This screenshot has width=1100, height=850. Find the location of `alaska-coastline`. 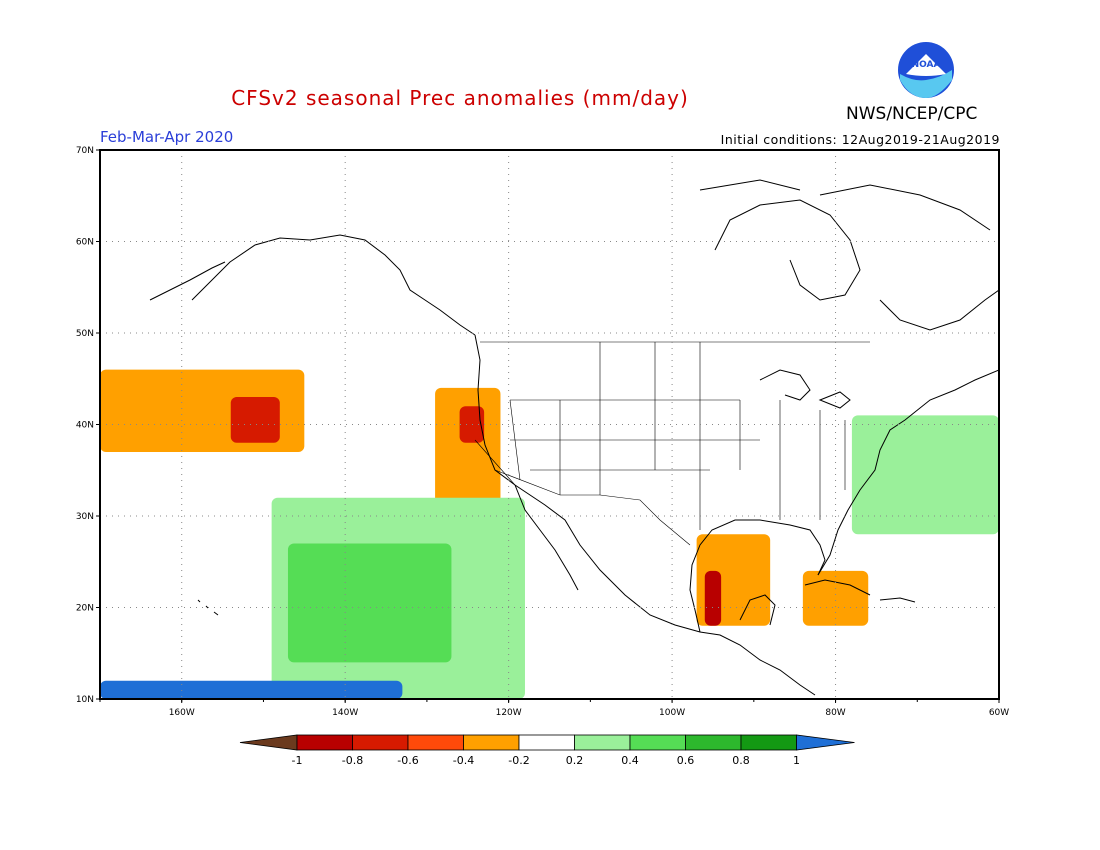

alaska-coastline is located at coordinates (333, 285).